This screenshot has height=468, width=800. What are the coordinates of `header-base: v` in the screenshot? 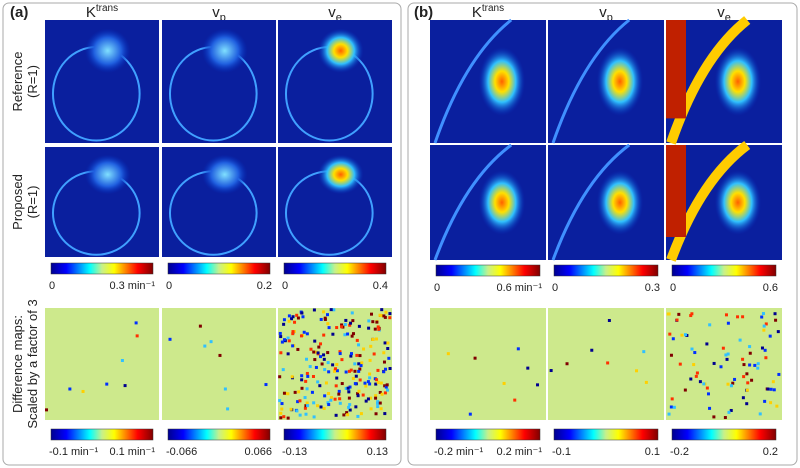 It's located at (216, 12).